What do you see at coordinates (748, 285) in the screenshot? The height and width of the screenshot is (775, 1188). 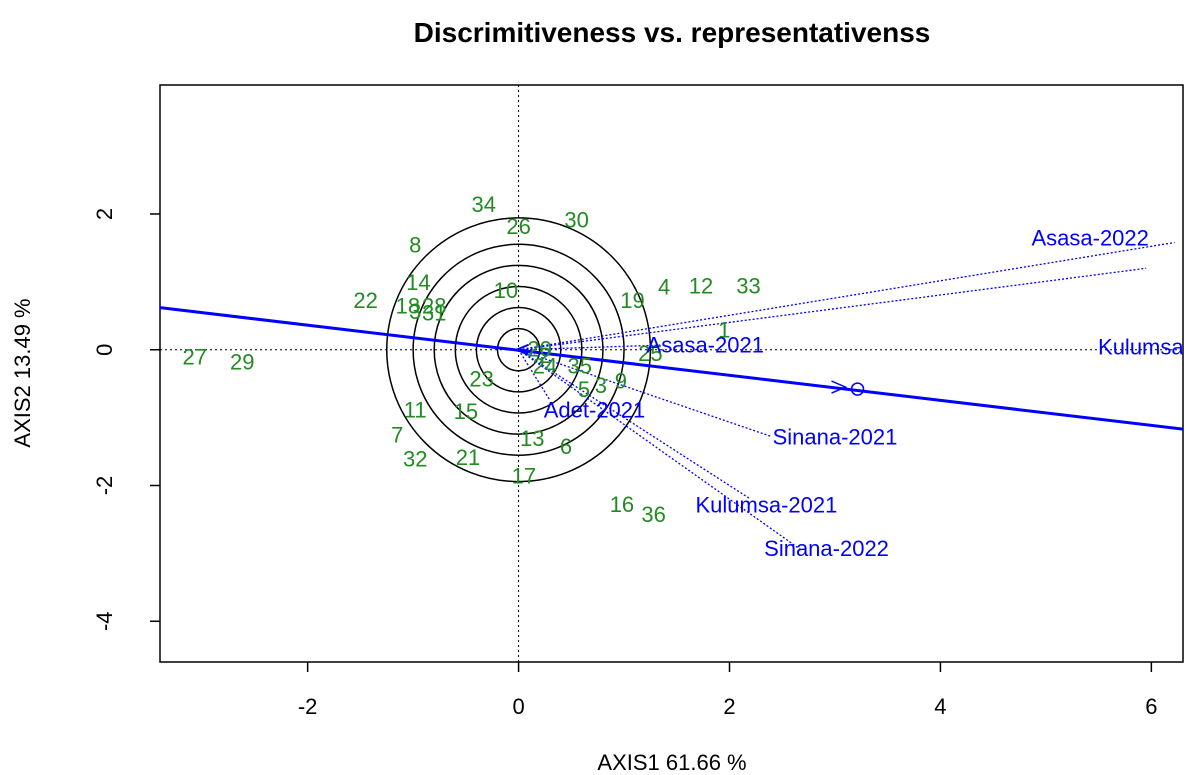 I see `genotype-label: 33` at bounding box center [748, 285].